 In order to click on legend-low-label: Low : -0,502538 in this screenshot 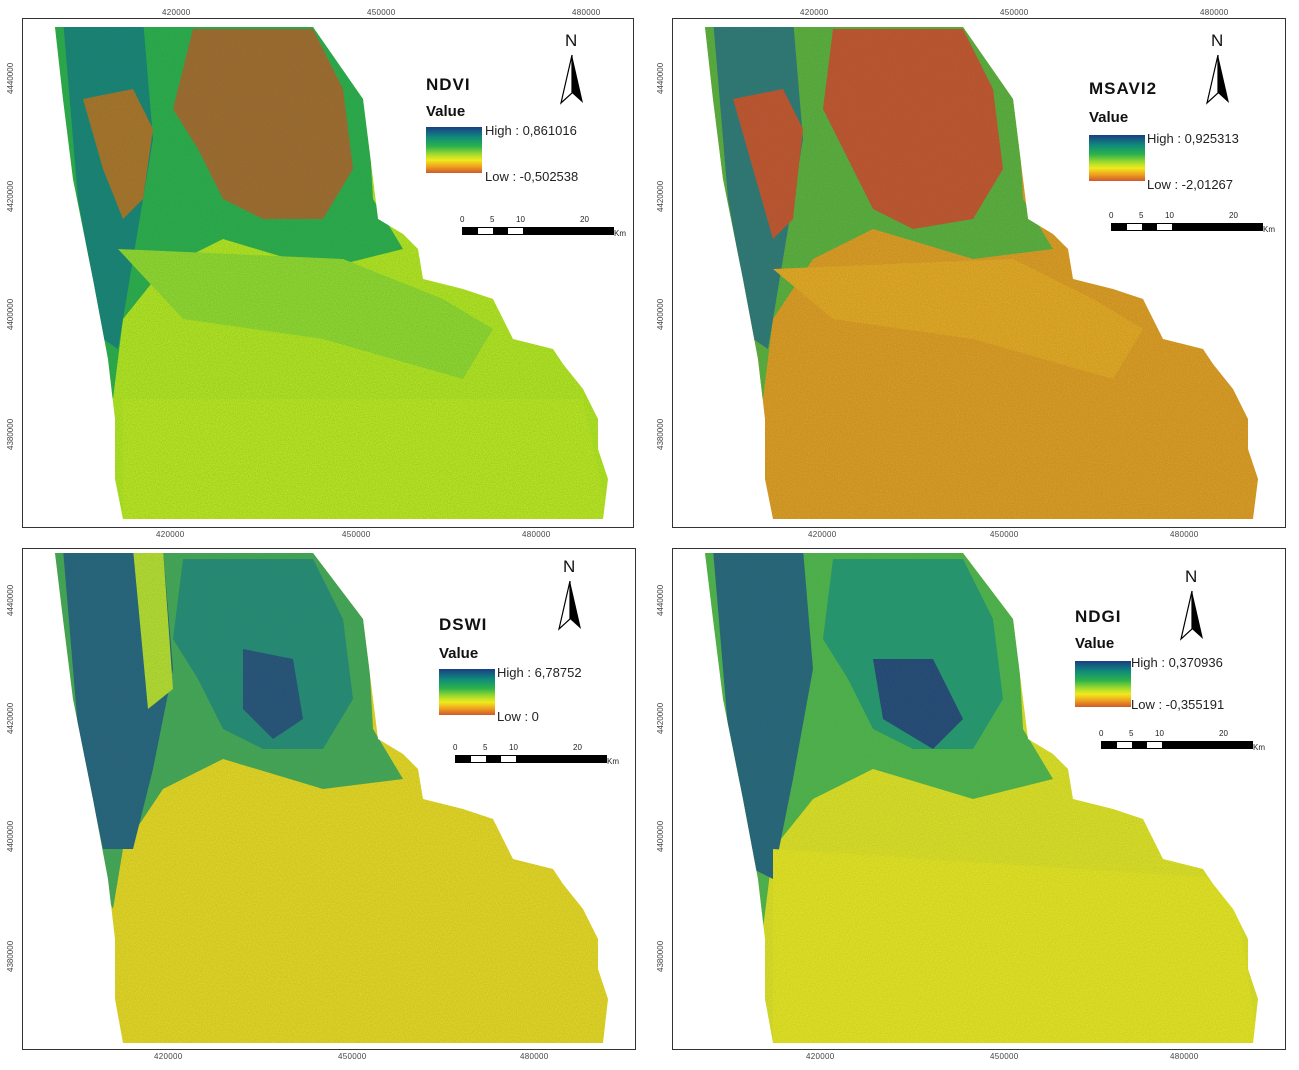, I will do `click(531, 176)`.